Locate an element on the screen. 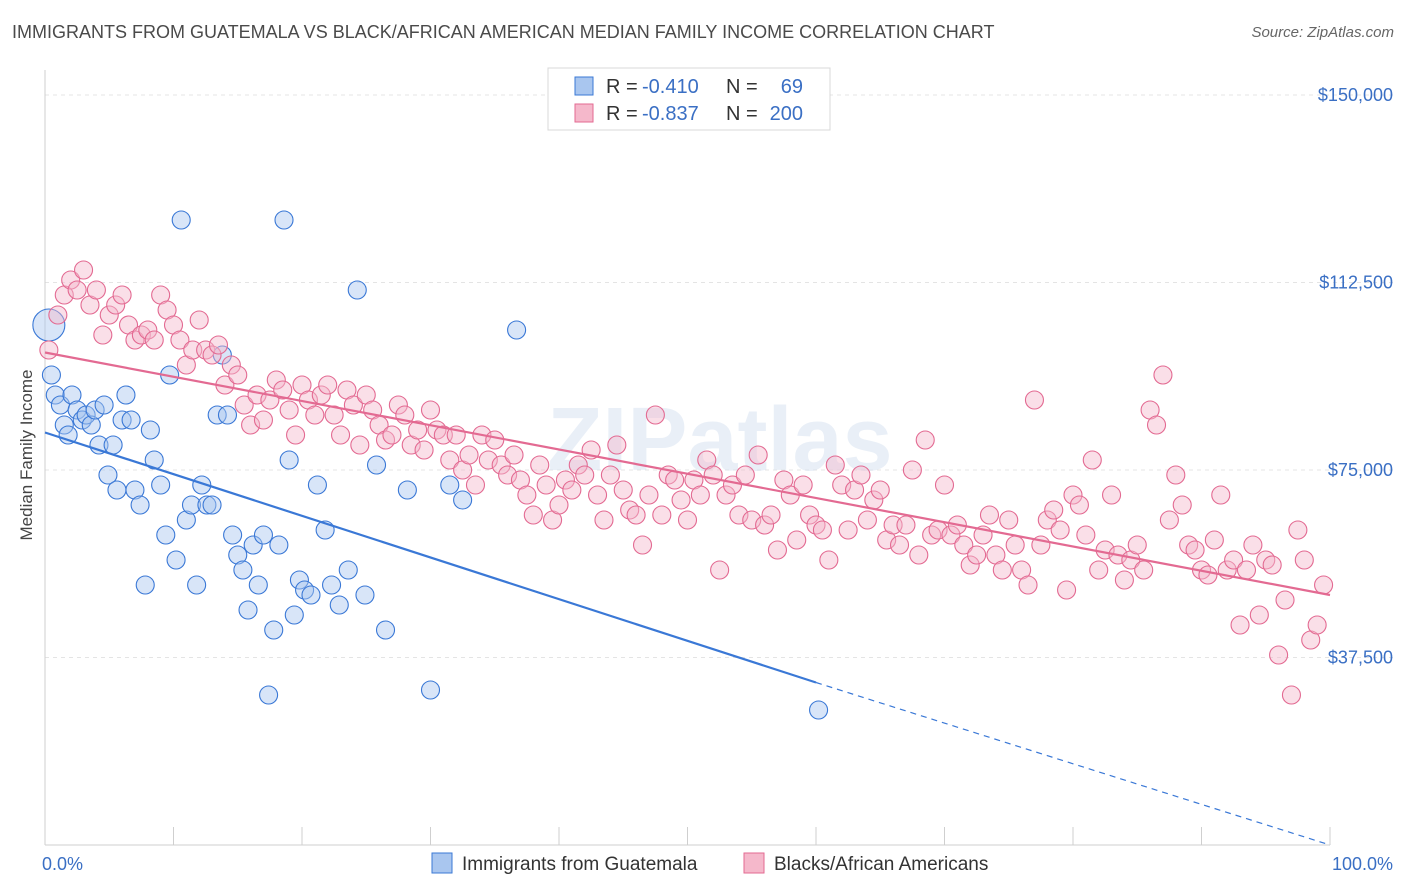 This screenshot has height=892, width=1406. bottom-legend-label-1: Immigrants from Guatemala is located at coordinates (580, 864).